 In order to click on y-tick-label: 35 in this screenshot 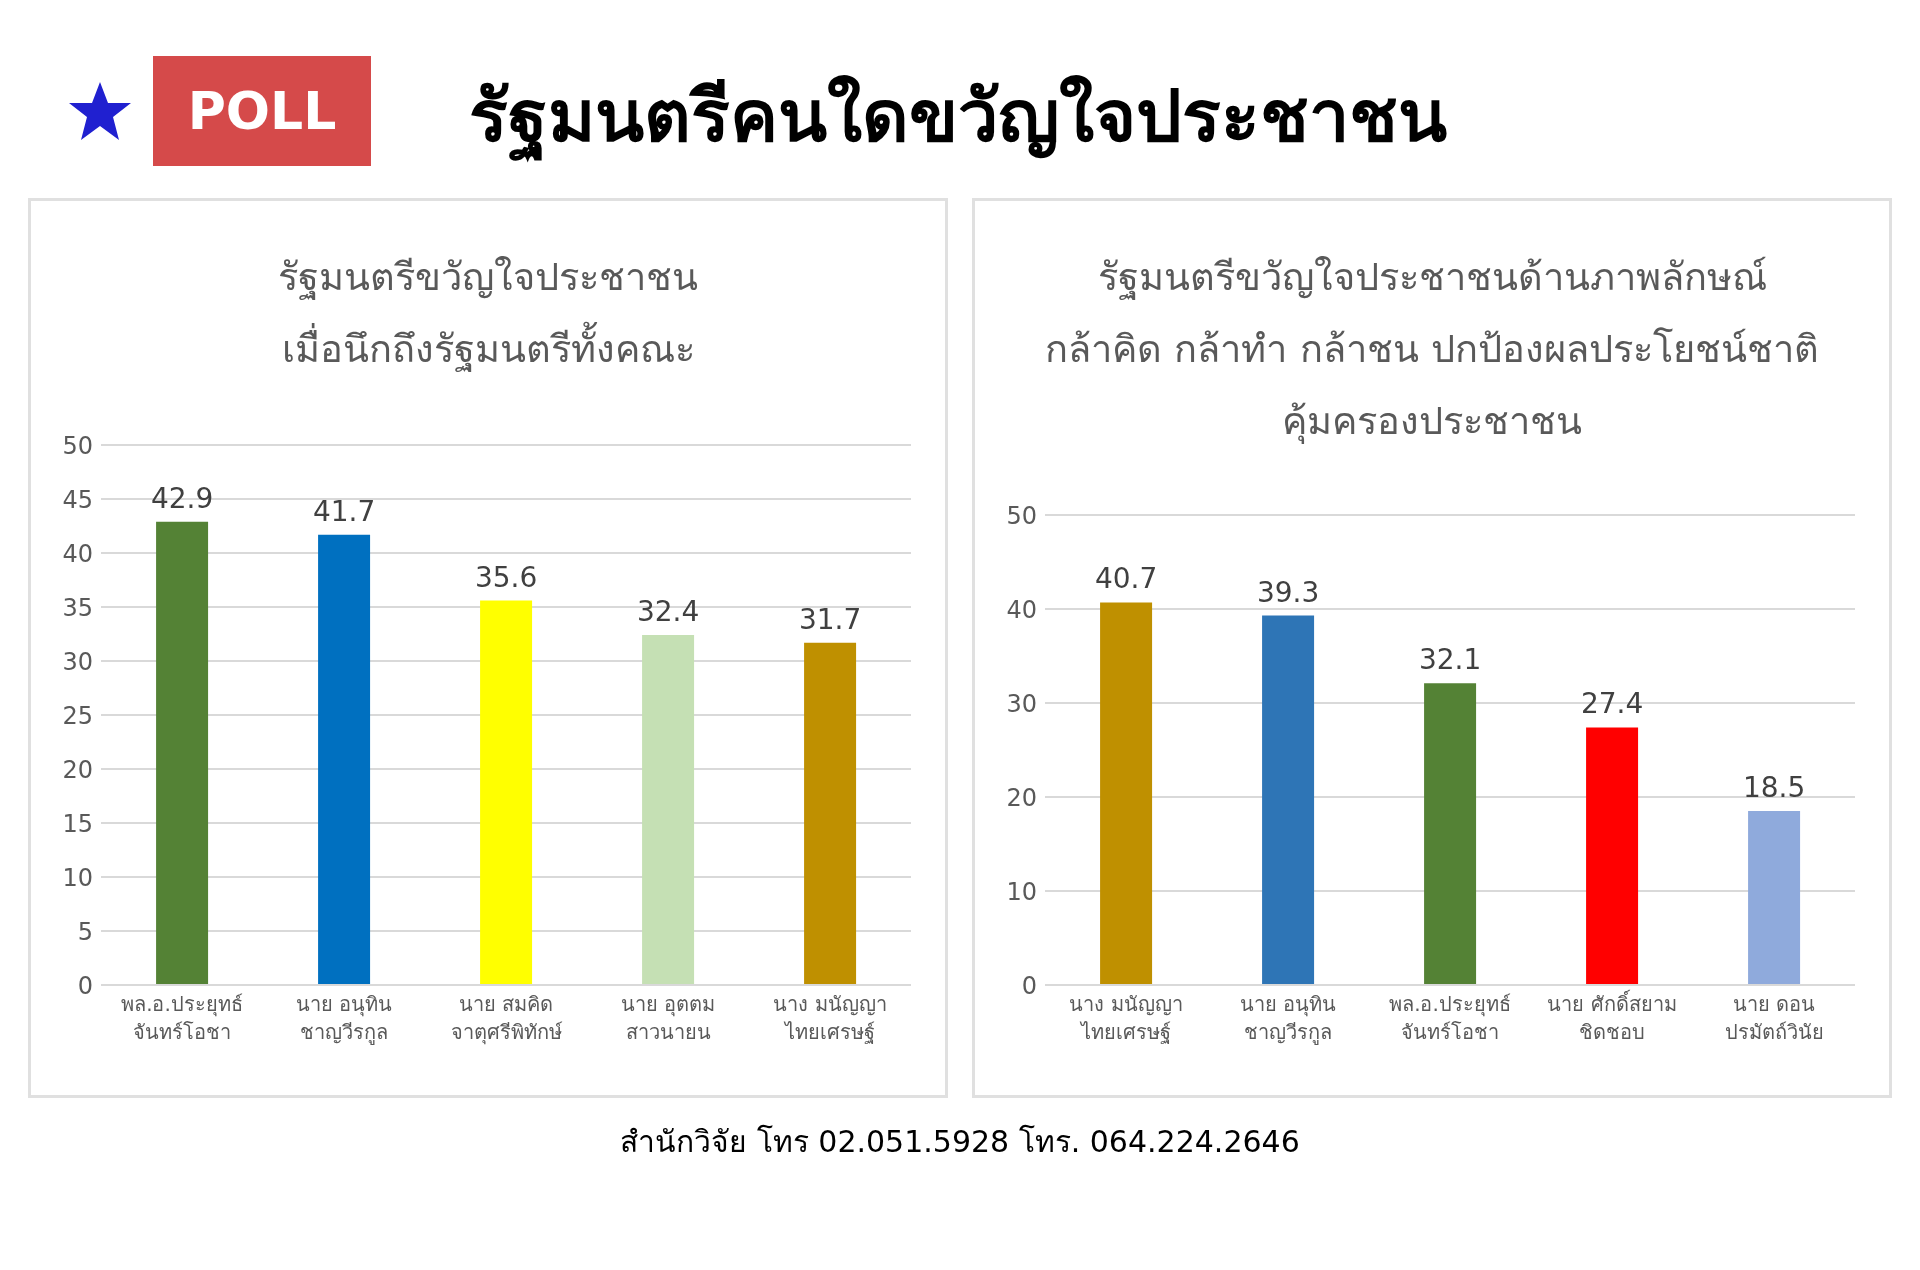, I will do `click(77, 607)`.